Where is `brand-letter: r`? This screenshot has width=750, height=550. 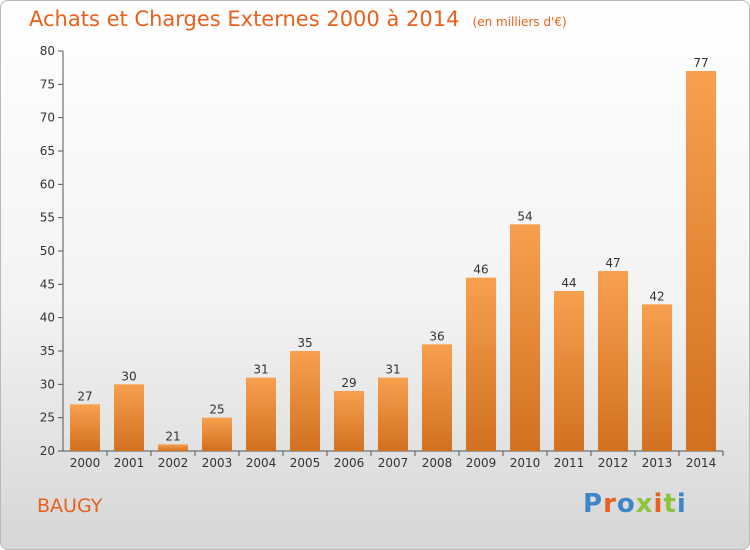
brand-letter: r is located at coordinates (610, 504).